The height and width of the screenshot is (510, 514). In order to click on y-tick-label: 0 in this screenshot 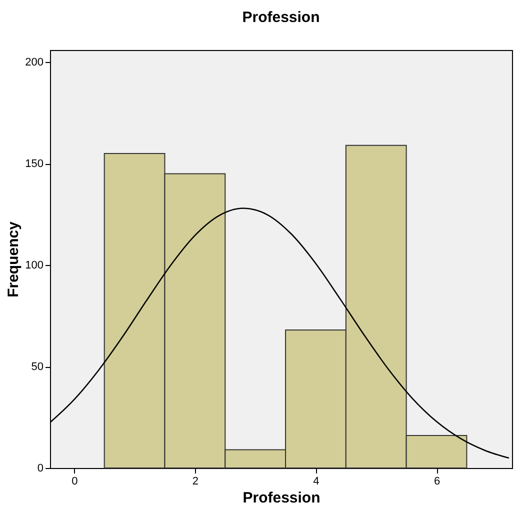, I will do `click(40, 468)`.